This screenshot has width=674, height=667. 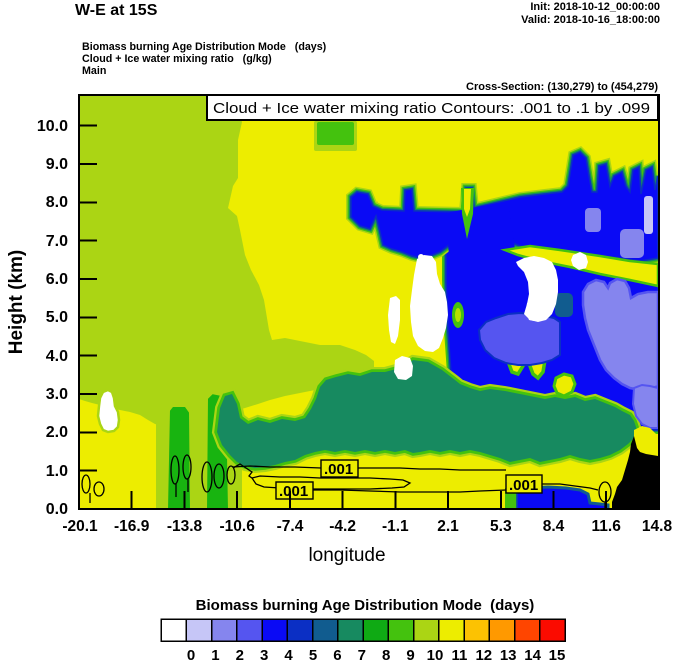 I want to click on svg-text: 6, so click(x=337, y=655).